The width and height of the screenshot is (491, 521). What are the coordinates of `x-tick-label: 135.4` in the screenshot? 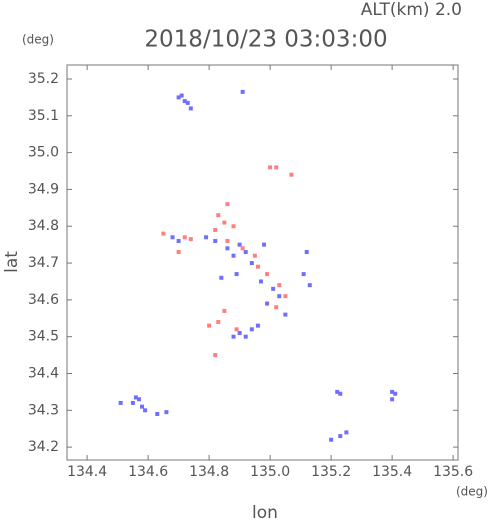 It's located at (392, 472).